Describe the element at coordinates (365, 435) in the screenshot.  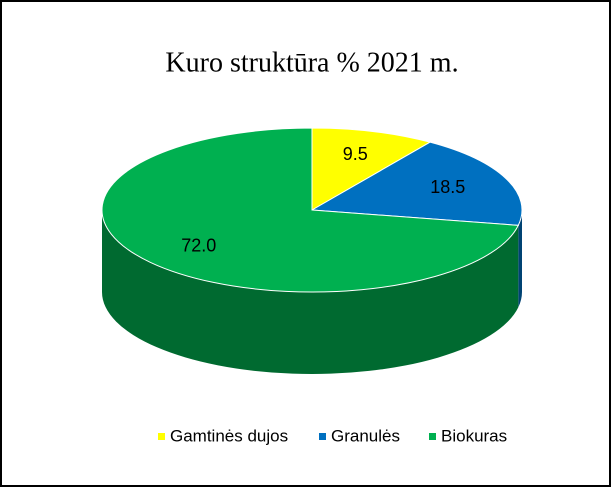
I see `legend-label: Granulės` at that location.